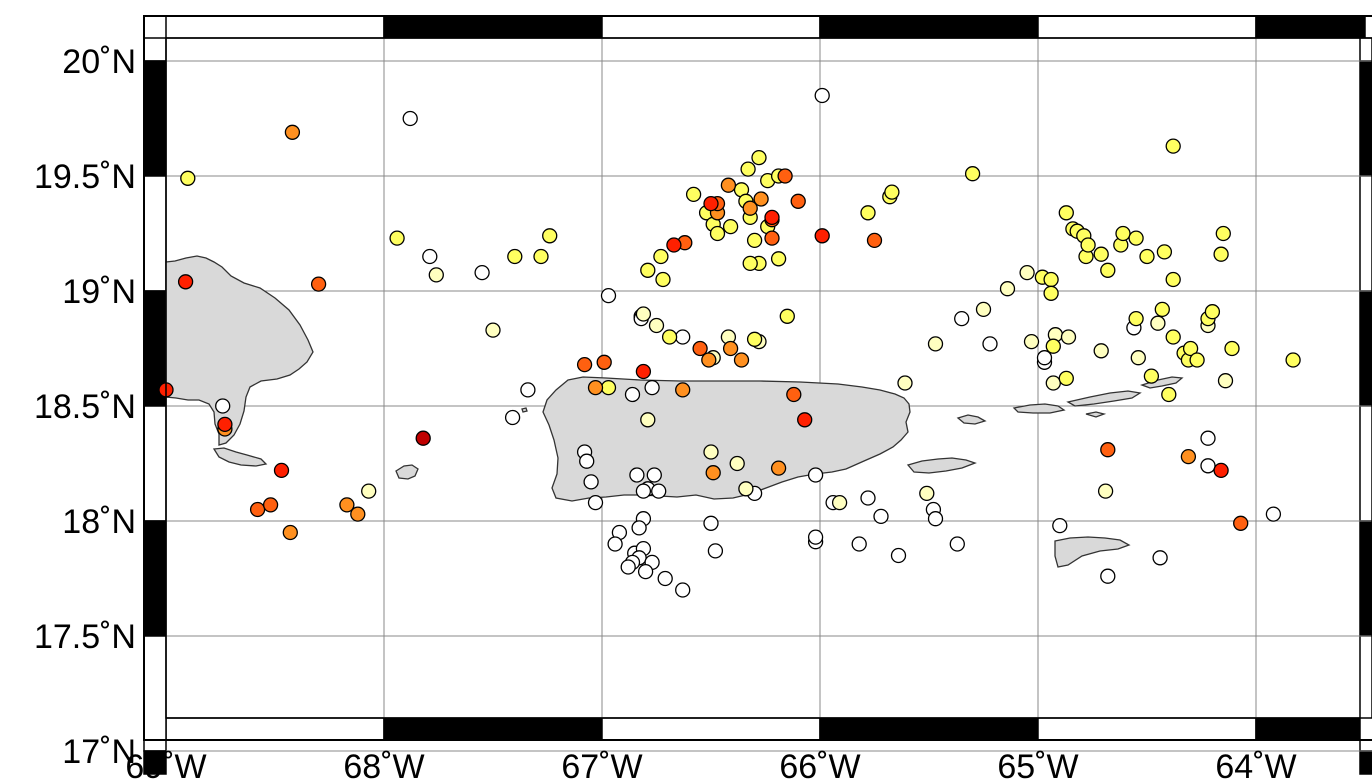  I want to click on longitude-tick-label: 68˚W, so click(383, 765).